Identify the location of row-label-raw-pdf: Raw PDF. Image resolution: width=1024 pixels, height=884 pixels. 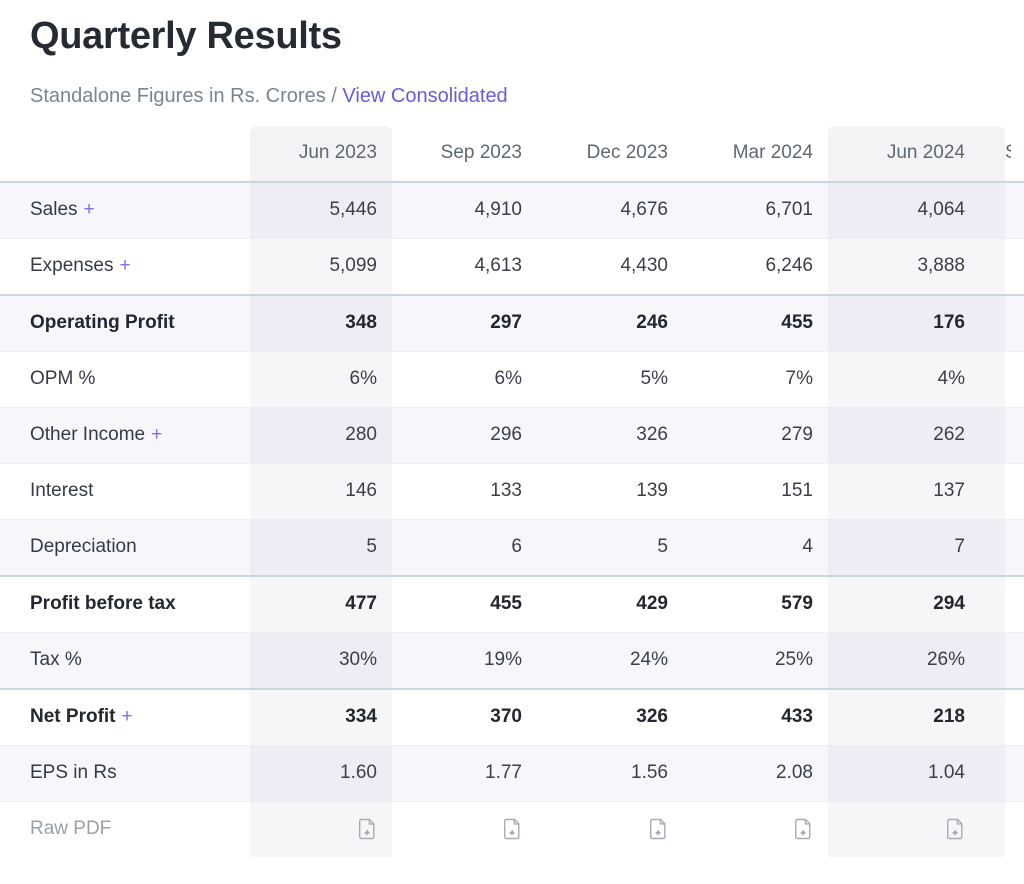
(125, 828).